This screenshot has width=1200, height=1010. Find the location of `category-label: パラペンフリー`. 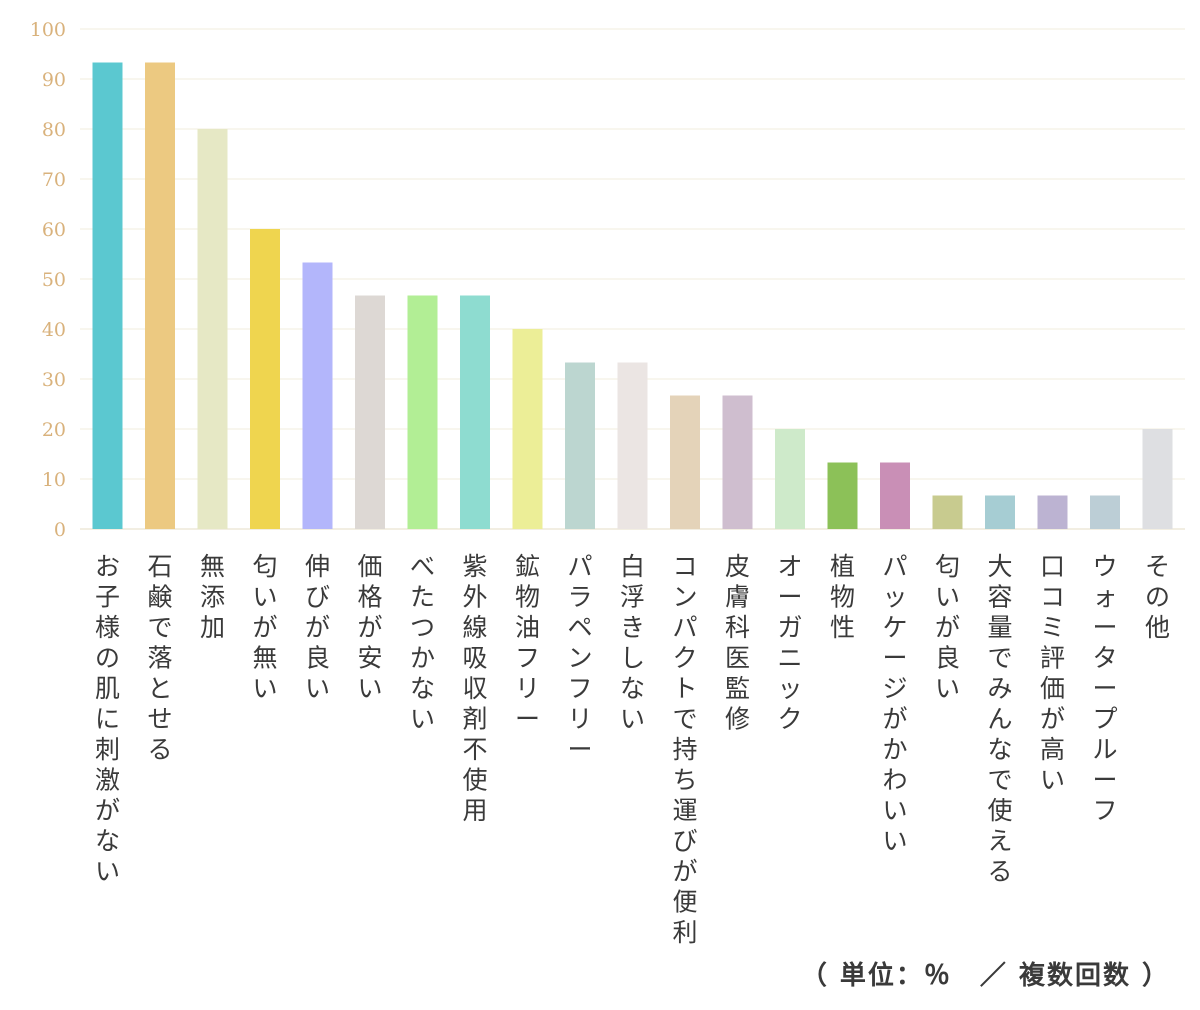

category-label: パラペンフリー is located at coordinates (579, 658).